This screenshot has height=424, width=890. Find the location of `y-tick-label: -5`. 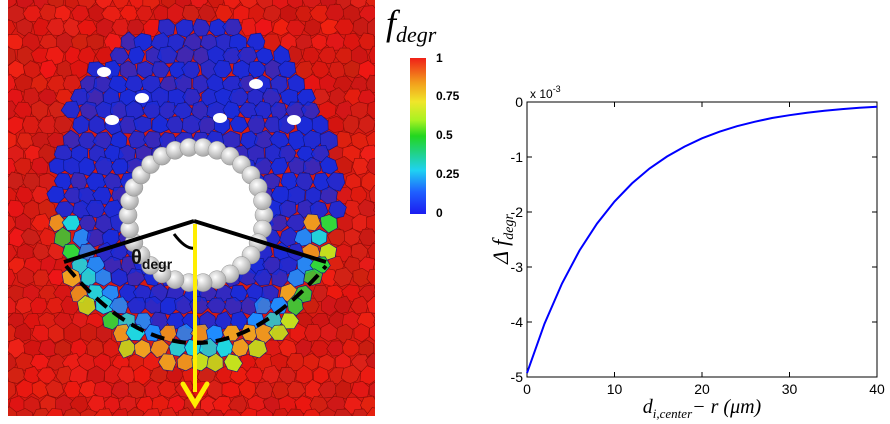

y-tick-label: -5 is located at coordinates (517, 377).